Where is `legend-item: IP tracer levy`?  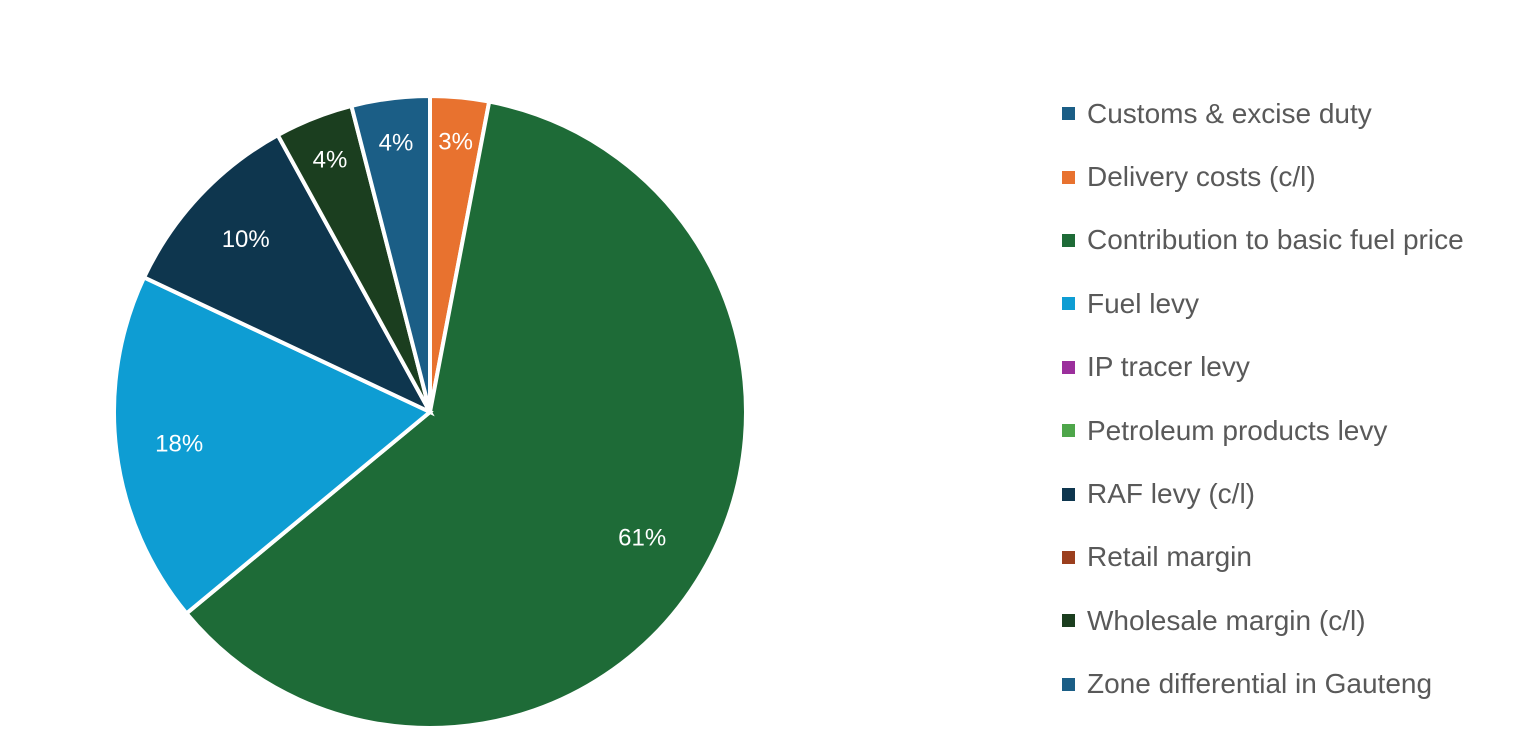 legend-item: IP tracer levy is located at coordinates (1263, 367).